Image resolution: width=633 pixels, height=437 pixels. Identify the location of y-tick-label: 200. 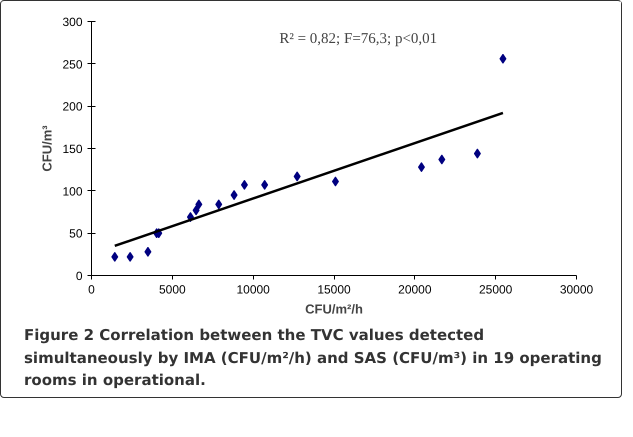
(72, 107).